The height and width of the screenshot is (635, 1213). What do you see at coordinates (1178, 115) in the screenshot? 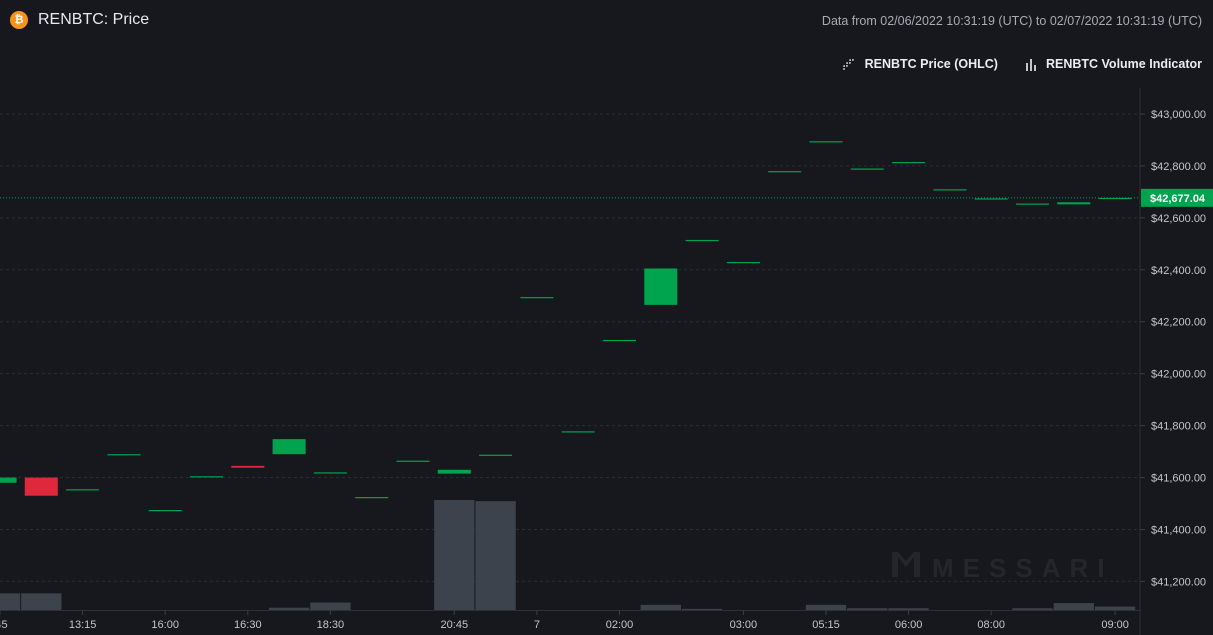
I see `y-tick-label: $43,000.00` at bounding box center [1178, 115].